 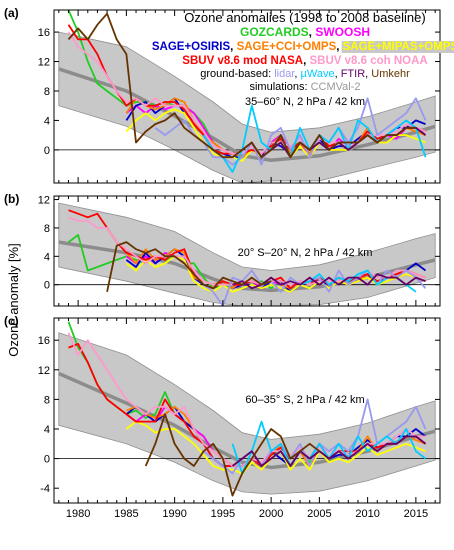 I want to click on legend-row-0: GOZCARDS, SWOOSH, so click(x=305, y=32).